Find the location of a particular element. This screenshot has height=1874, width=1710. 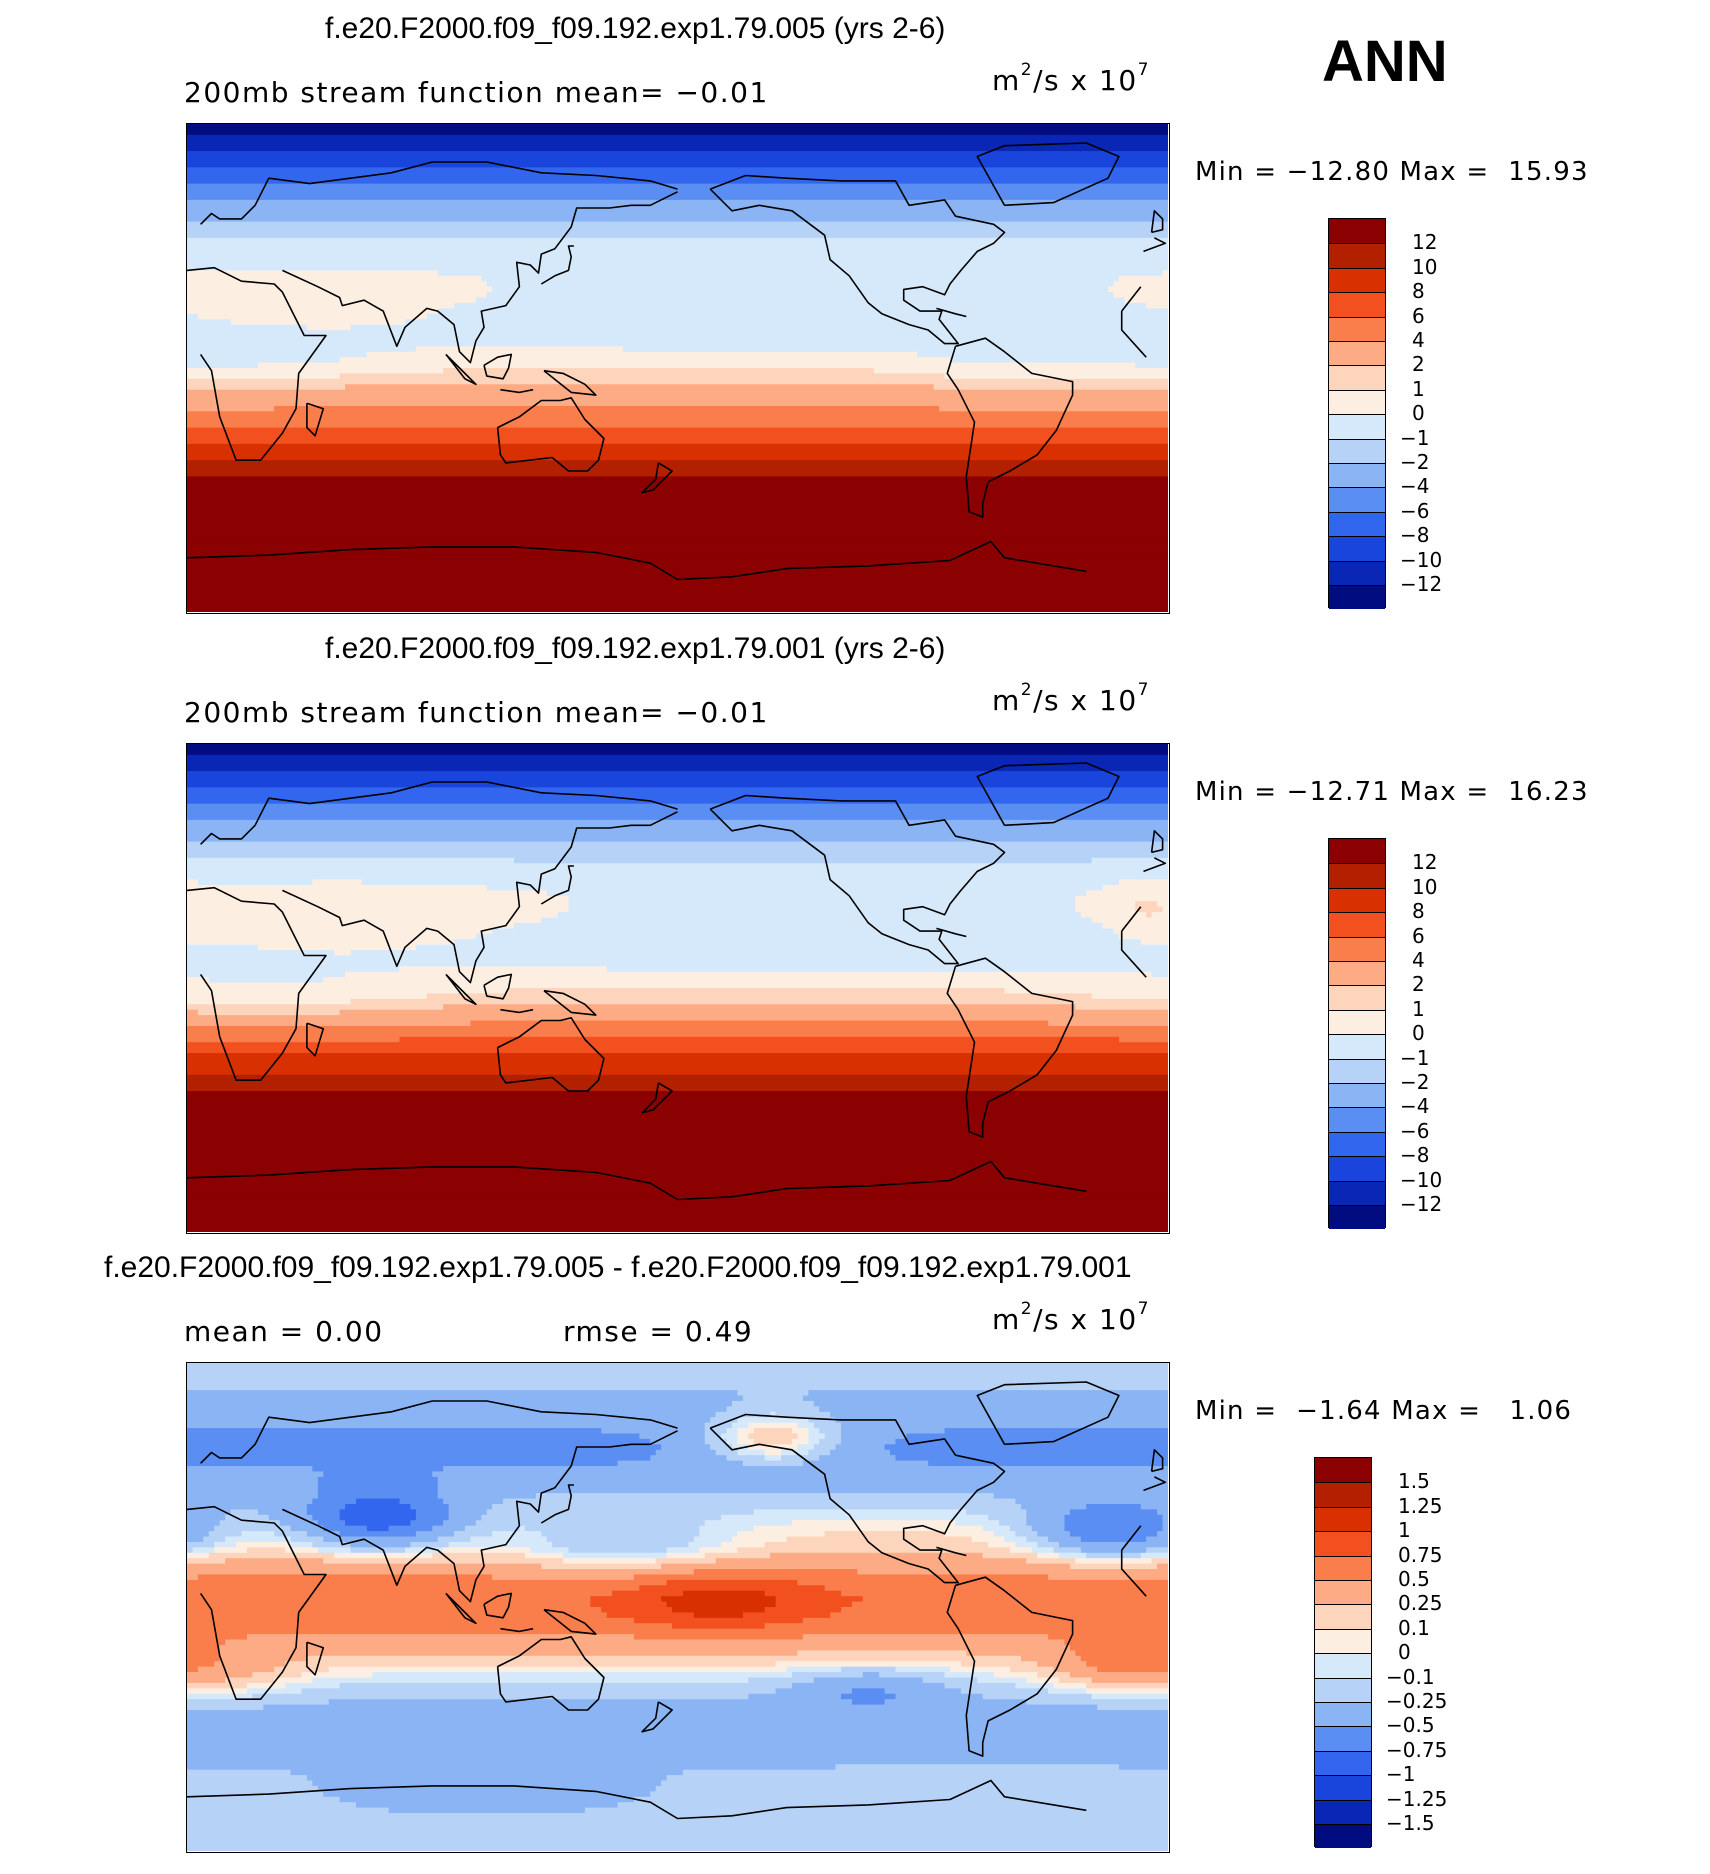

colorbar-tick-label: −4 is located at coordinates (1415, 486).